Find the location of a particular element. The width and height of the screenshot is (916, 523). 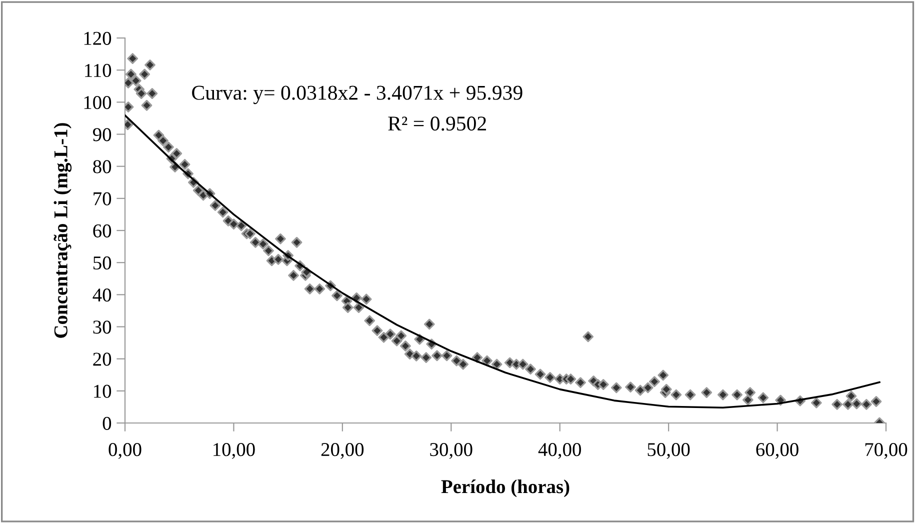

y-tick-label: 80 is located at coordinates (102, 167).